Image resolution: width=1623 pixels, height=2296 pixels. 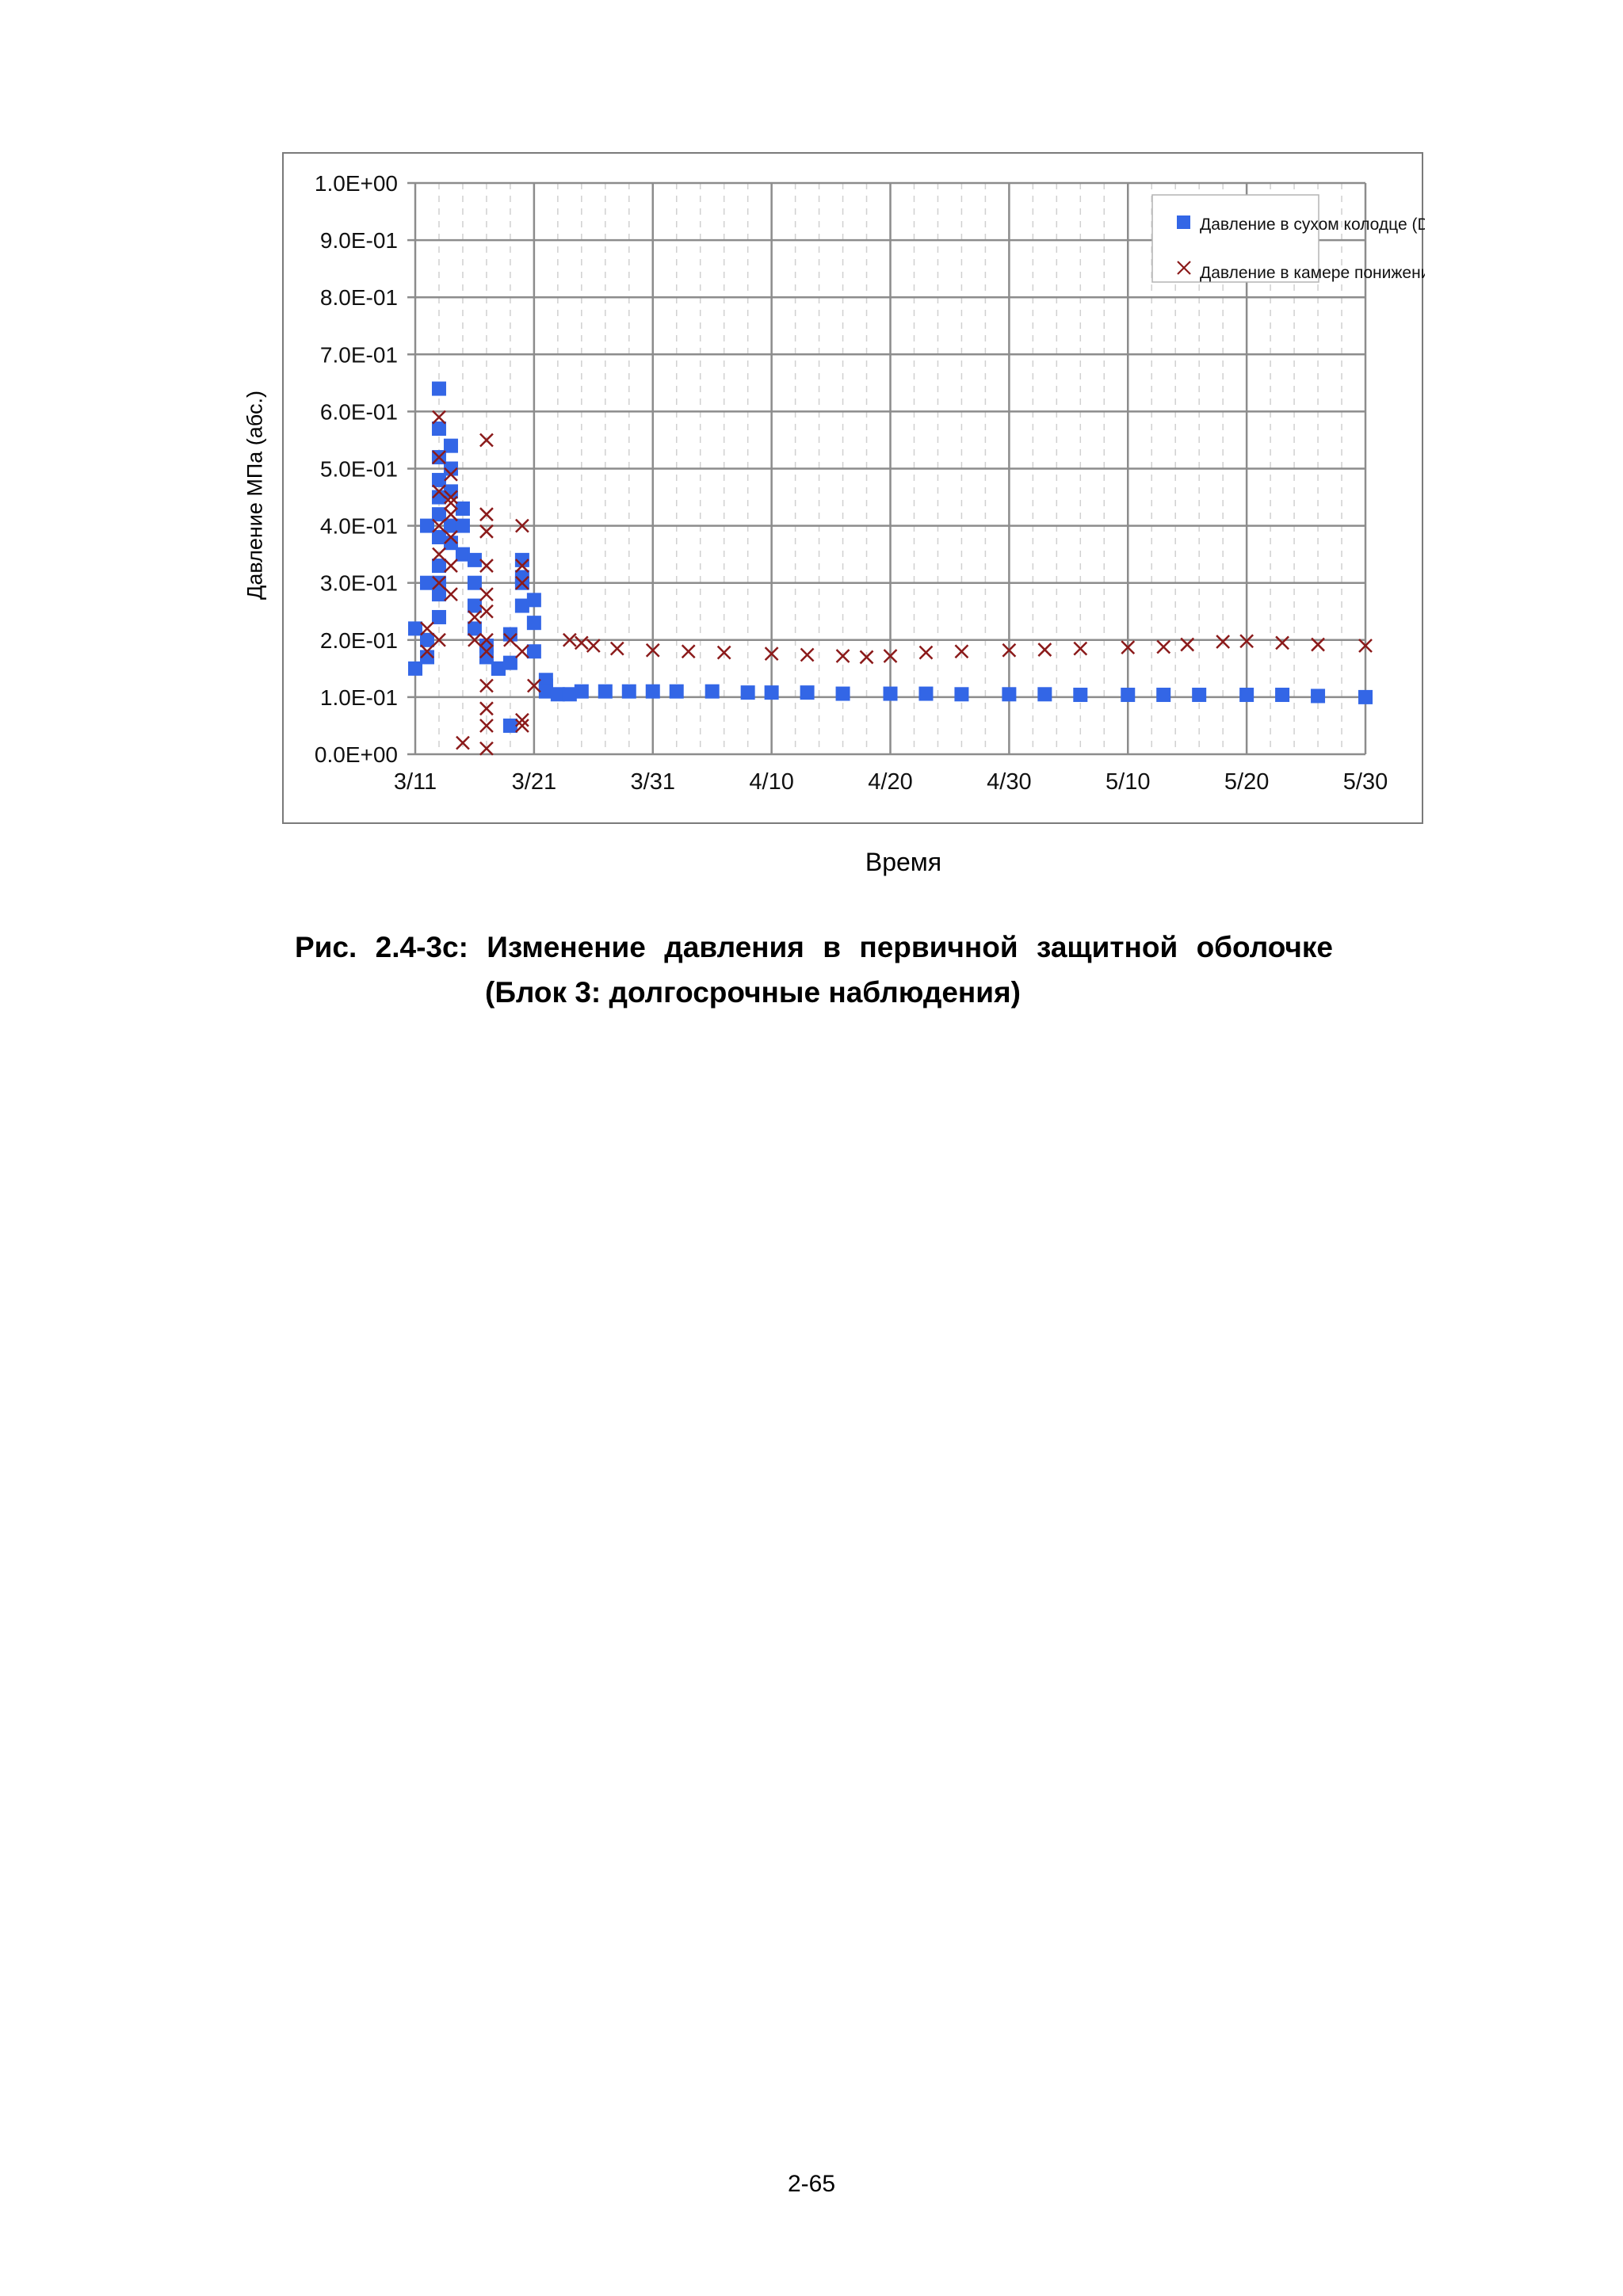 What do you see at coordinates (254, 495) in the screenshot?
I see `y-axis-label: Давление МПа (абс.)` at bounding box center [254, 495].